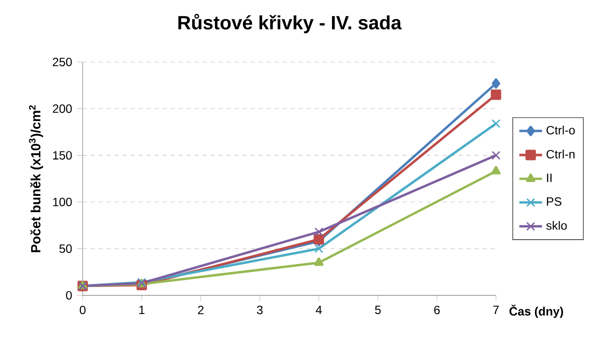 The image size is (615, 346). What do you see at coordinates (69, 295) in the screenshot?
I see `y-tick-label: 0` at bounding box center [69, 295].